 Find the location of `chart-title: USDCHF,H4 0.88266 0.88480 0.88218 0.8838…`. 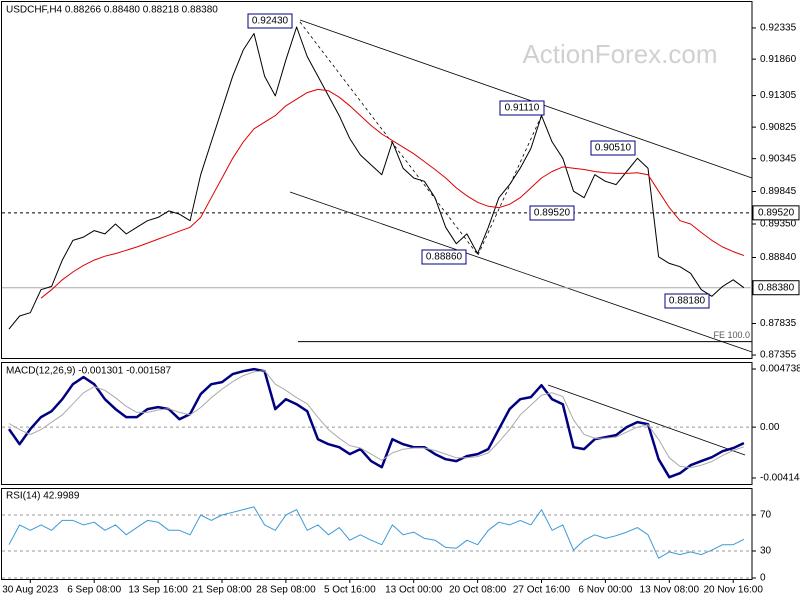

chart-title: USDCHF,H4 0.88266 0.88480 0.88218 0.8838… is located at coordinates (112, 10).